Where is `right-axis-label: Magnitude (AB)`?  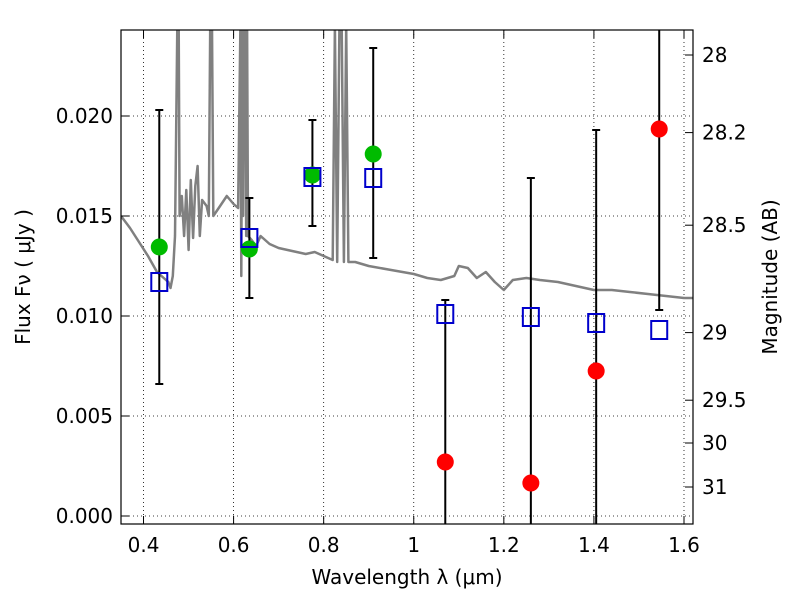 right-axis-label: Magnitude (AB) is located at coordinates (770, 276).